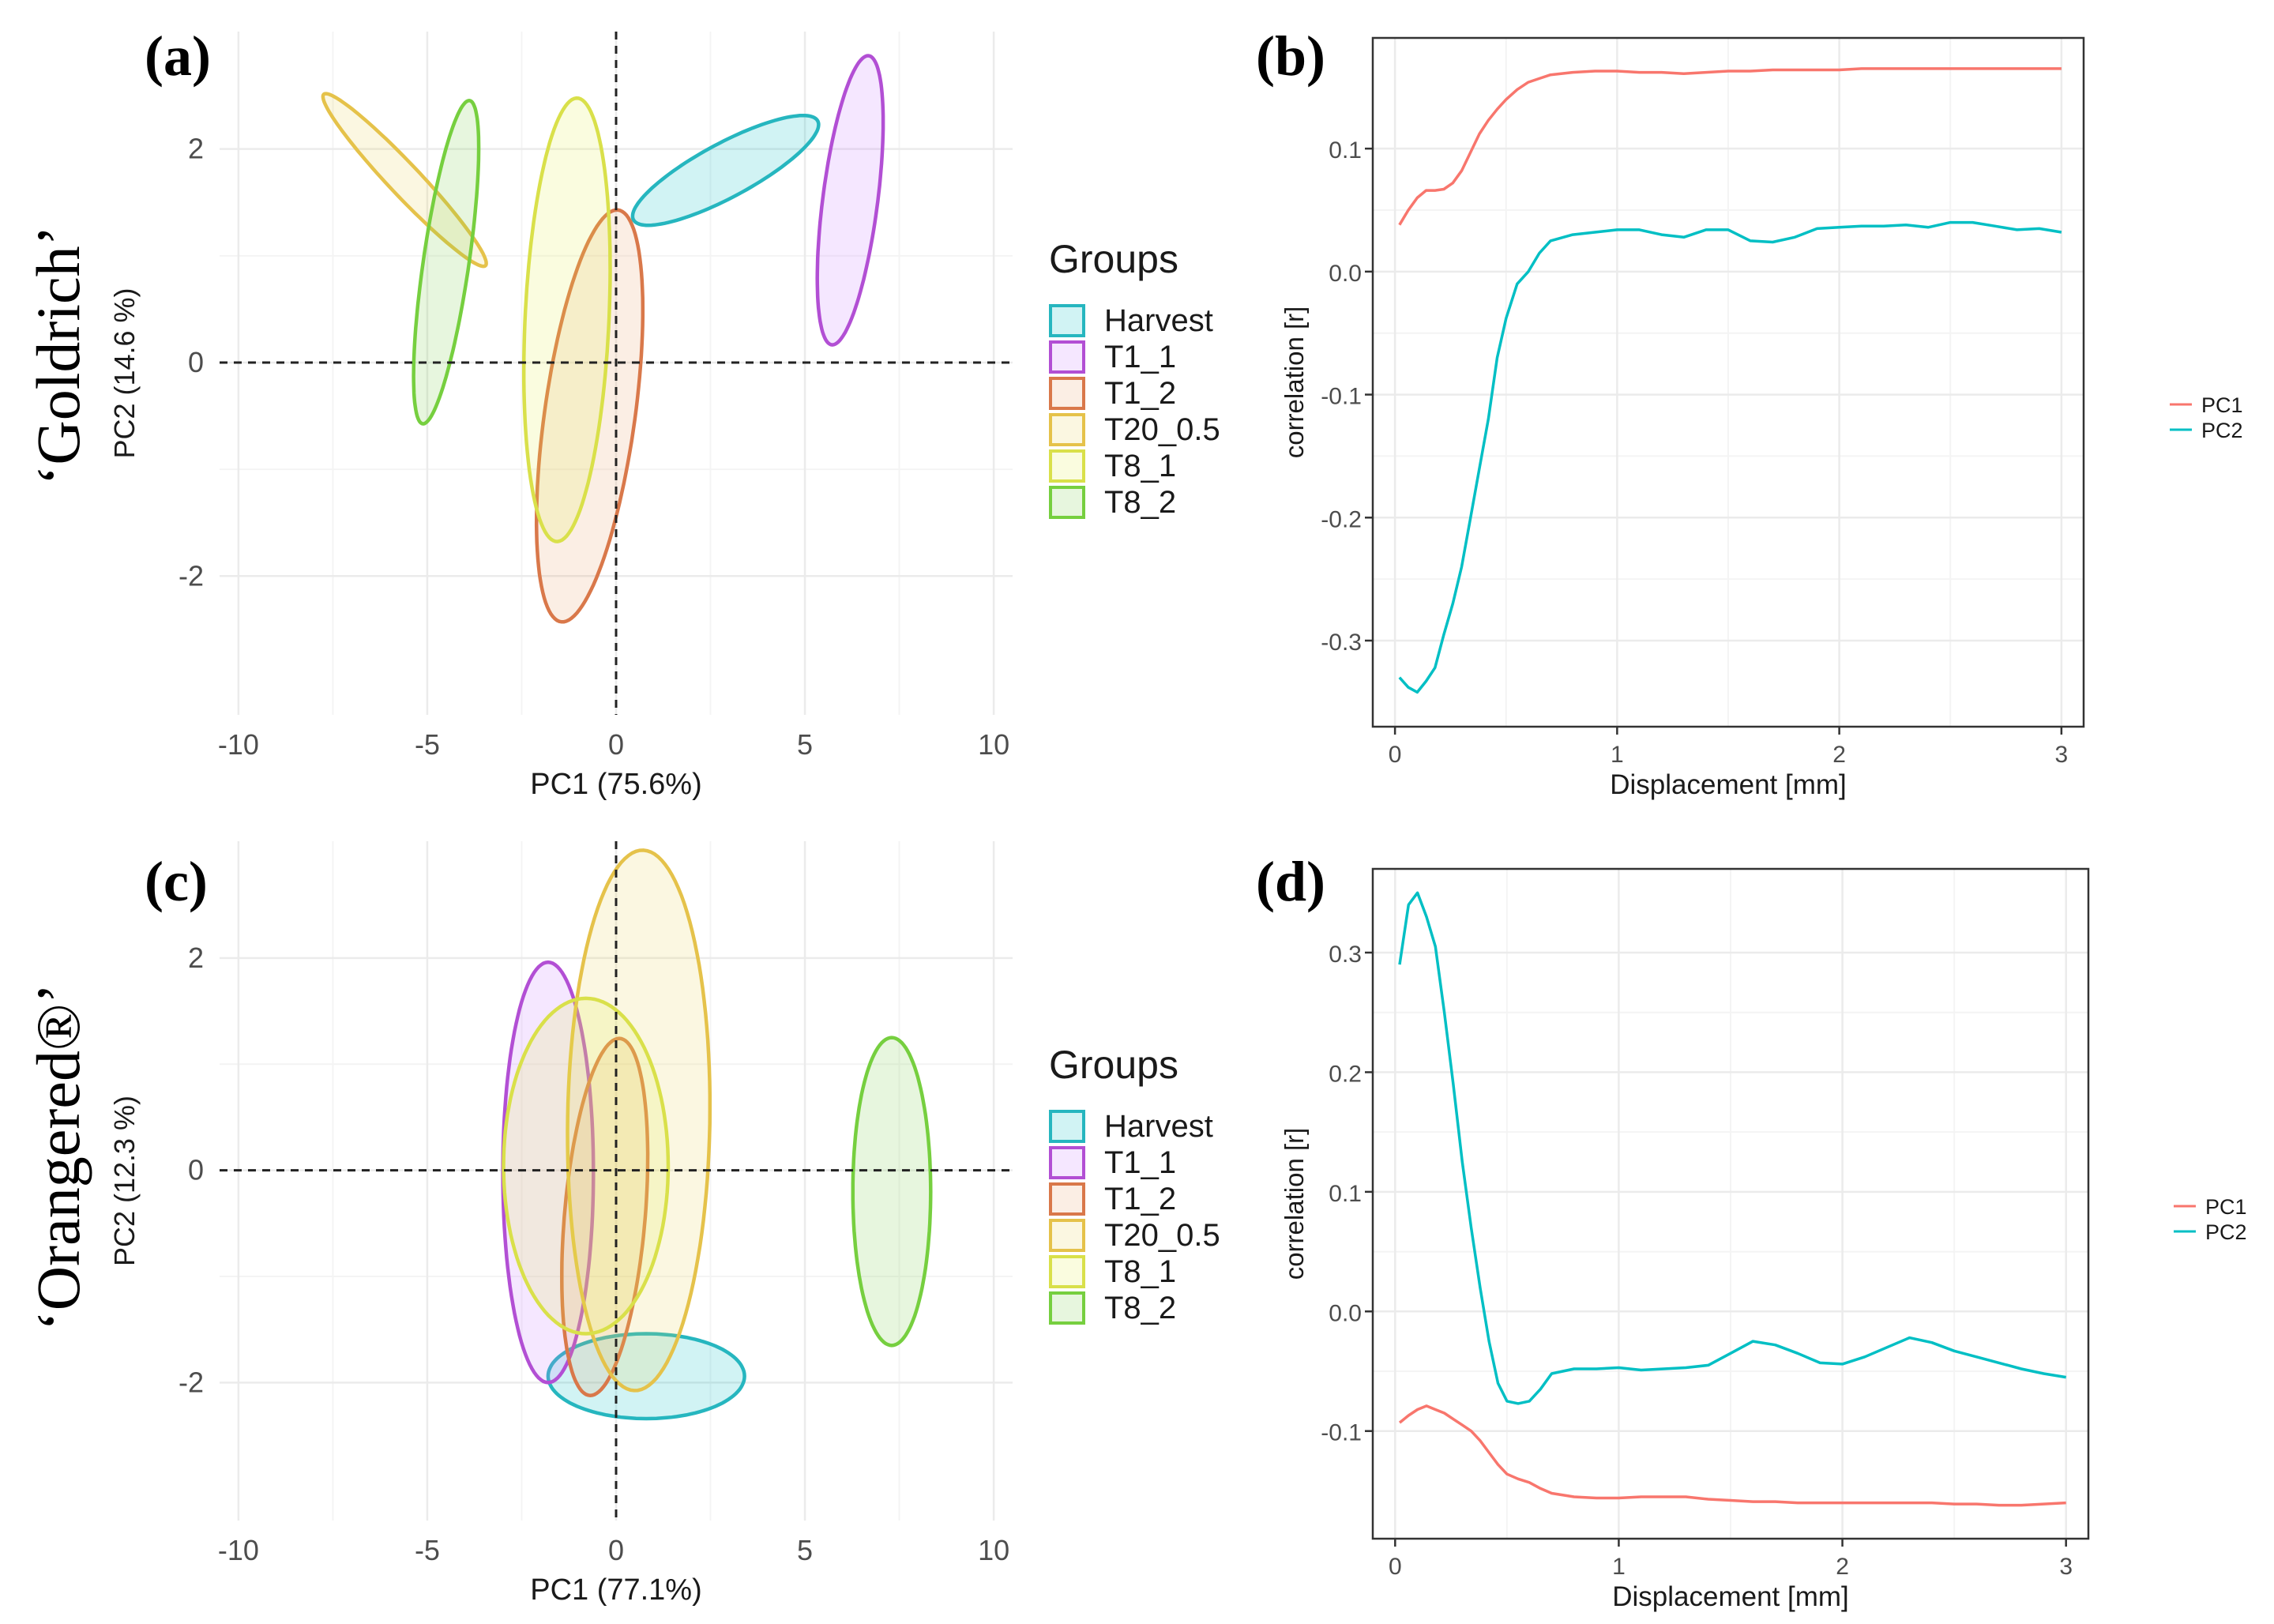 This screenshot has height=1624, width=2274. I want to click on y-tick-label: 0.2, so click(1345, 1074).